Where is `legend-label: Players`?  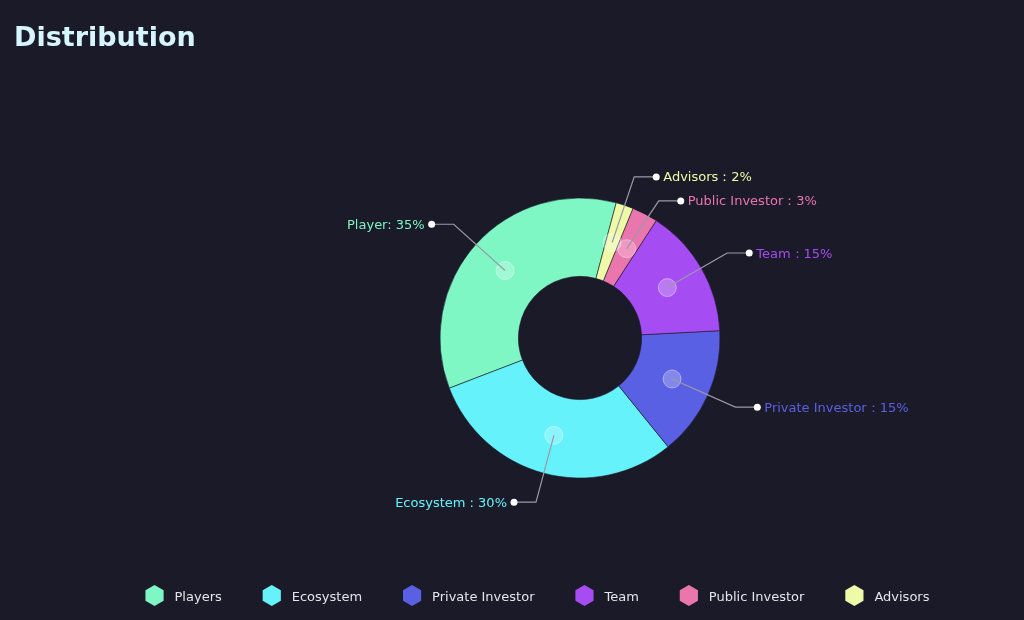
legend-label: Players is located at coordinates (198, 596).